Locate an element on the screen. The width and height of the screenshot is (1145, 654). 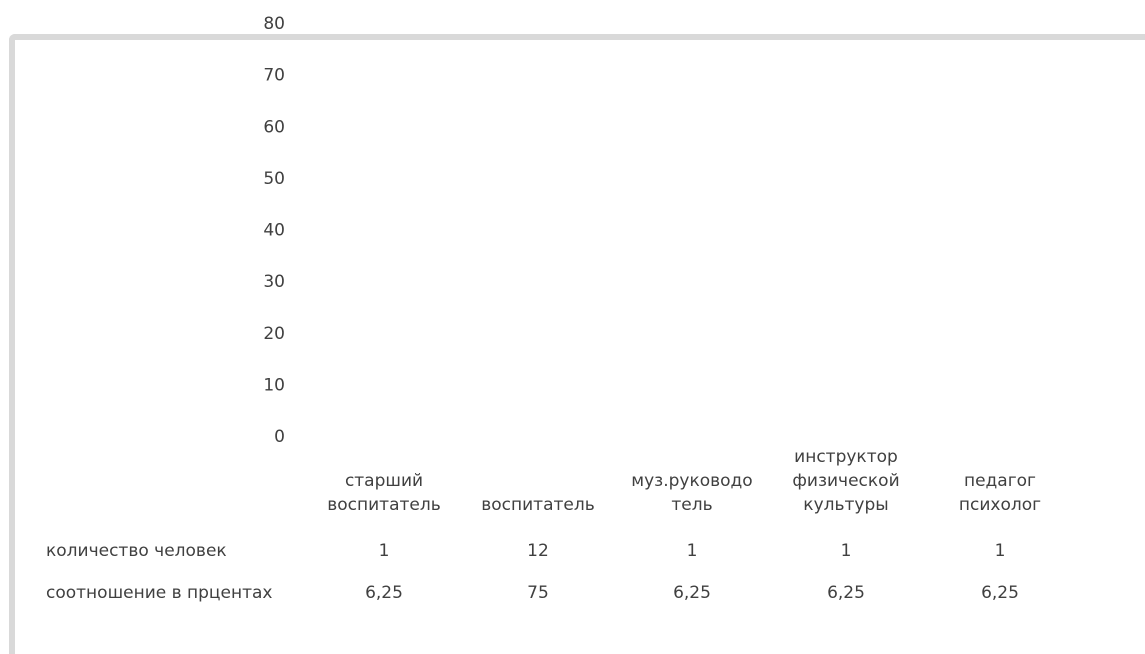
y-tick-label: 70 is located at coordinates (274, 76).